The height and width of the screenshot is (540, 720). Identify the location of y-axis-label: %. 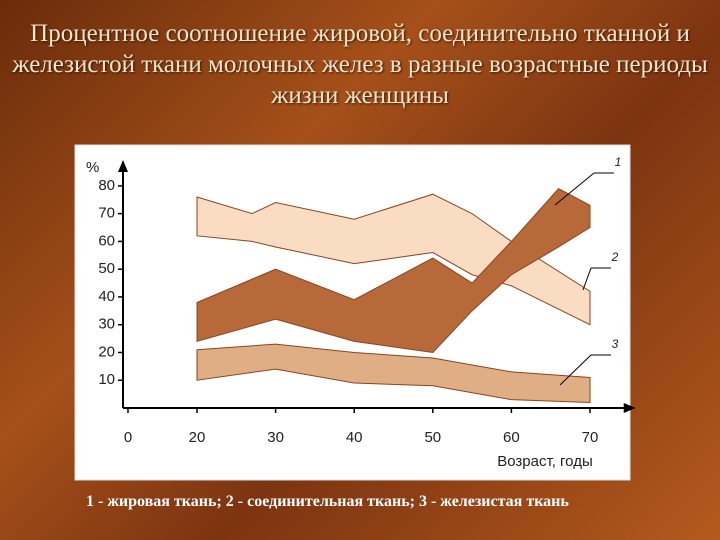
(92, 167).